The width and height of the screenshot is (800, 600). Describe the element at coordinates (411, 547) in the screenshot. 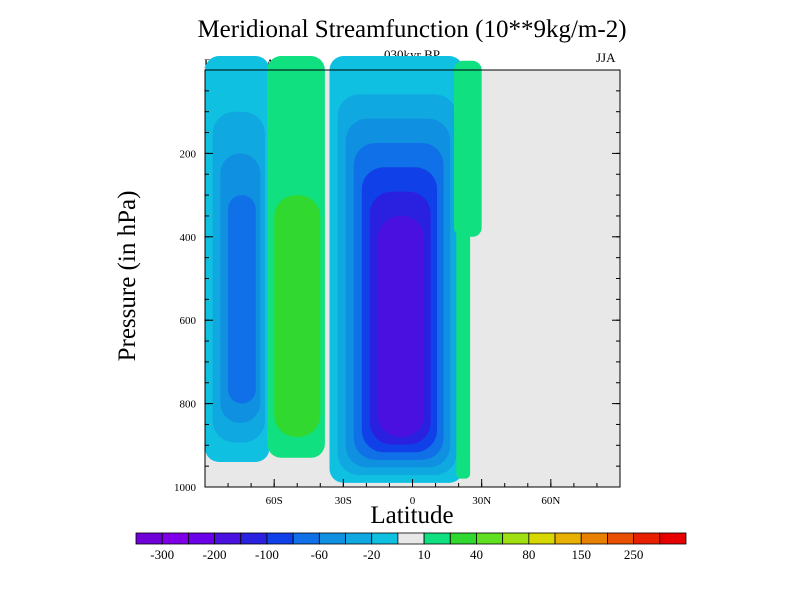

I see `colorbar: -300 -200 -100 -60 -20 10 40 80 150 250` at that location.